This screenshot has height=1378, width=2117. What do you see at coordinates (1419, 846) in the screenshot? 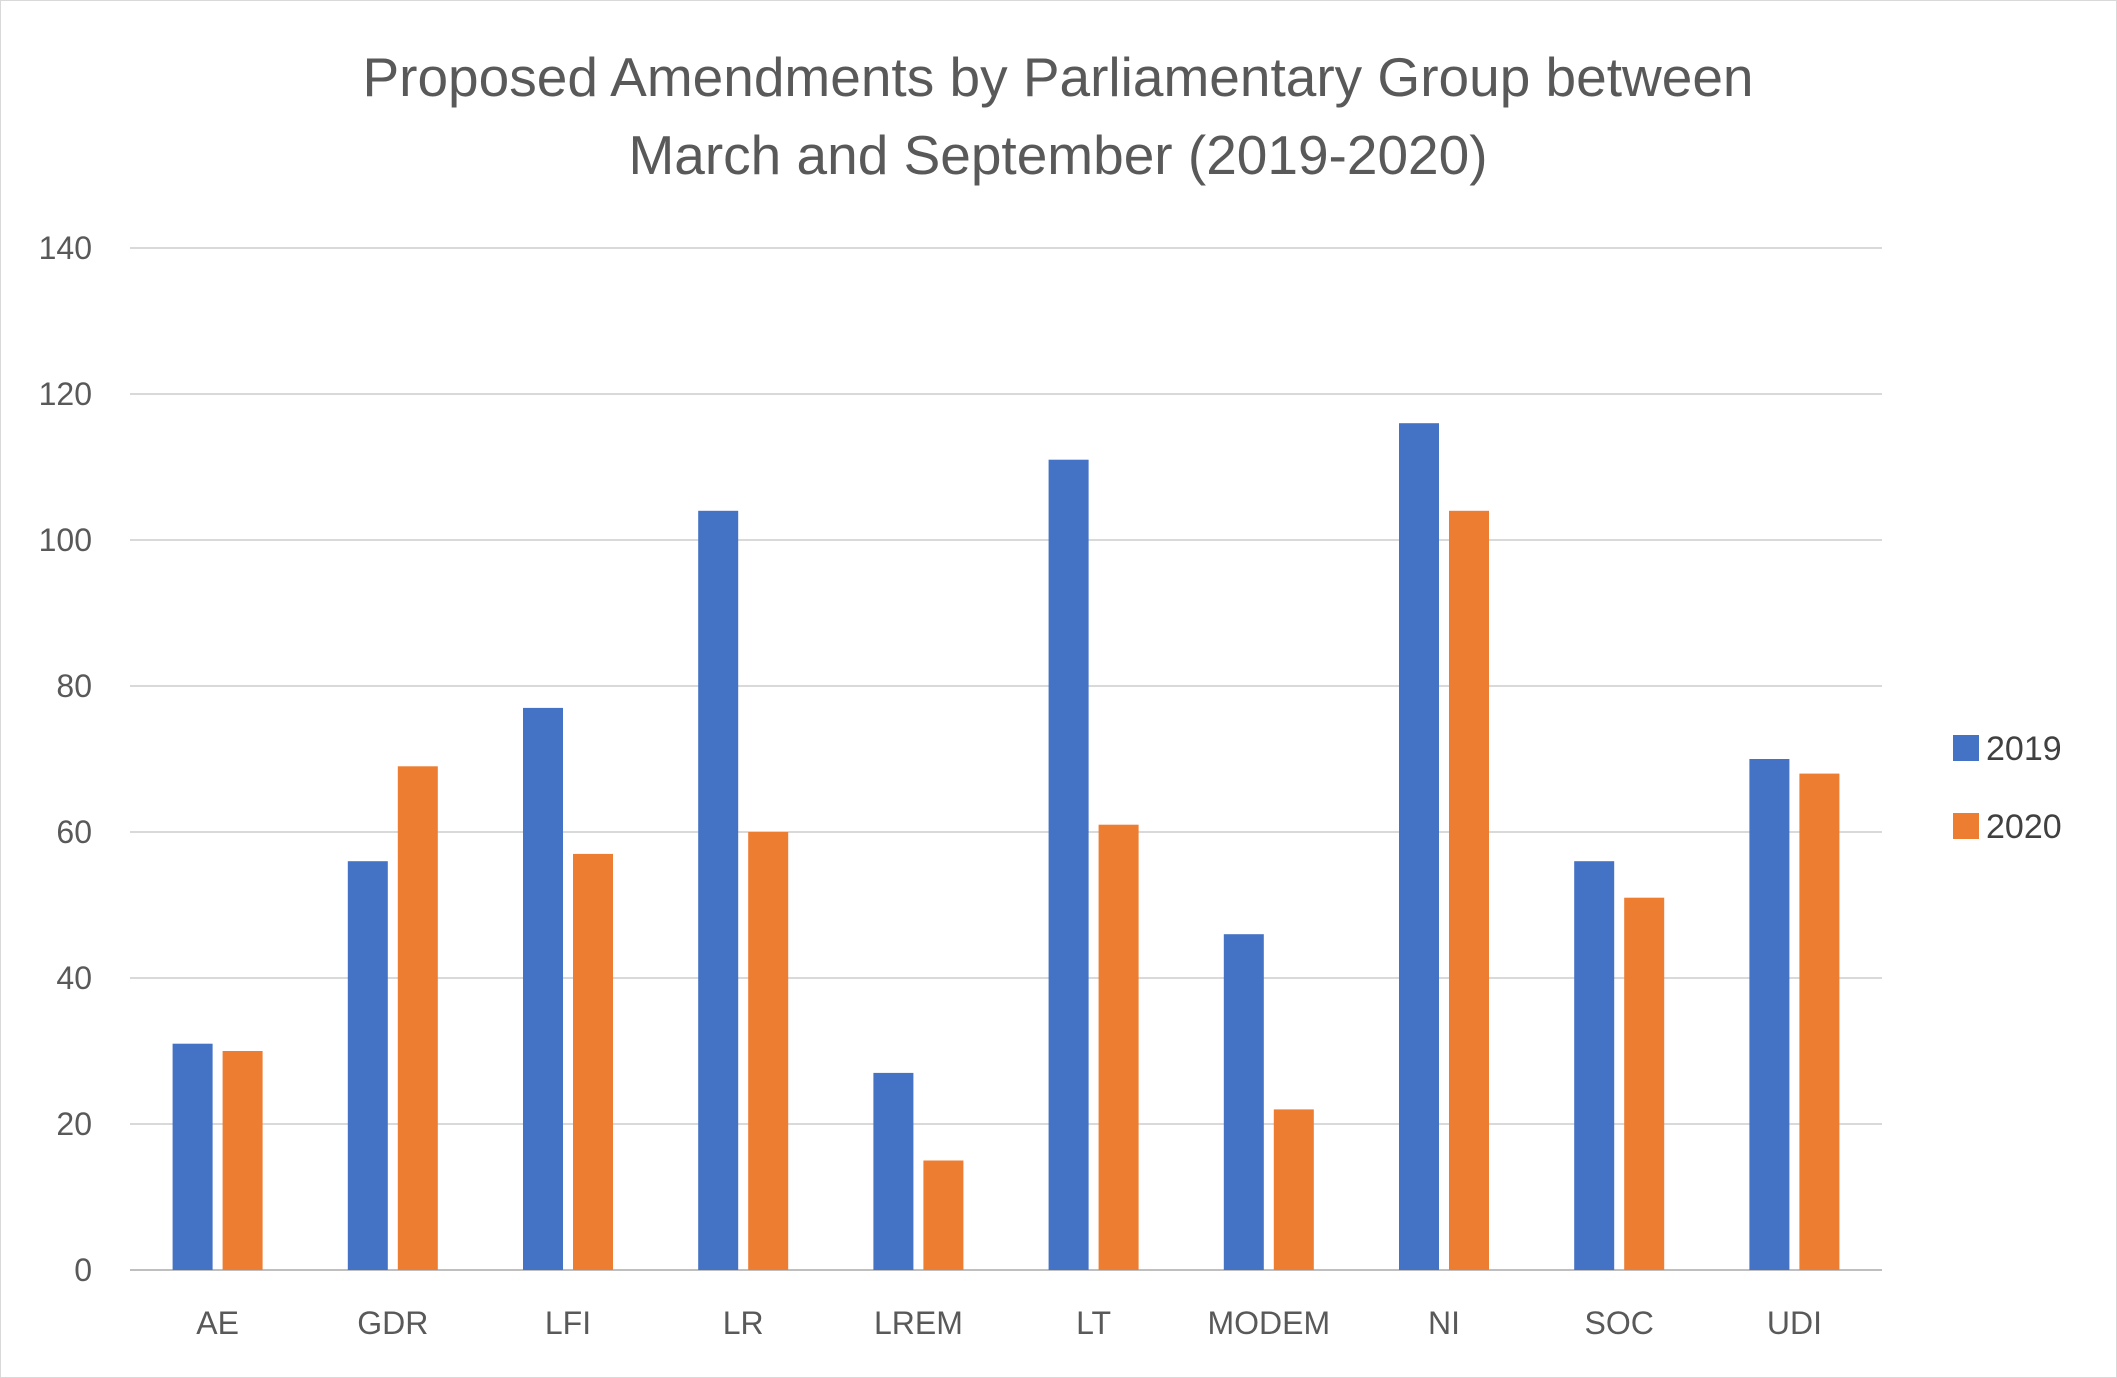
I see `bar-ni-2019` at bounding box center [1419, 846].